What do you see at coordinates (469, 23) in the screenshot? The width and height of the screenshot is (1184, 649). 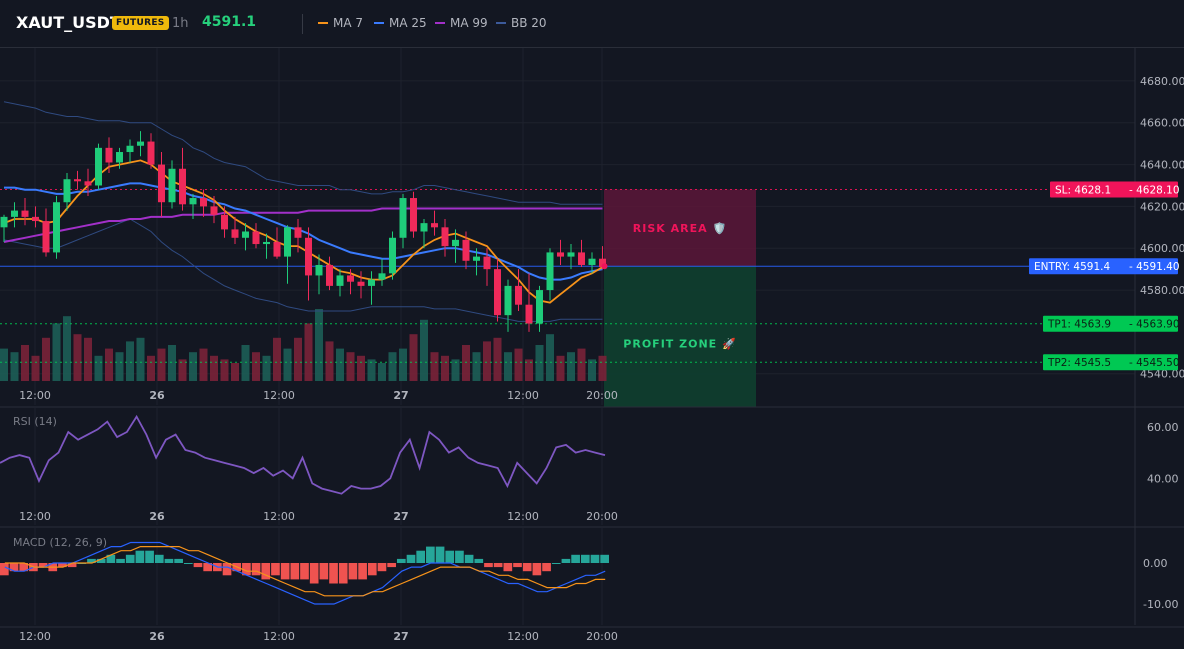 I see `legend-label: MA 99` at bounding box center [469, 23].